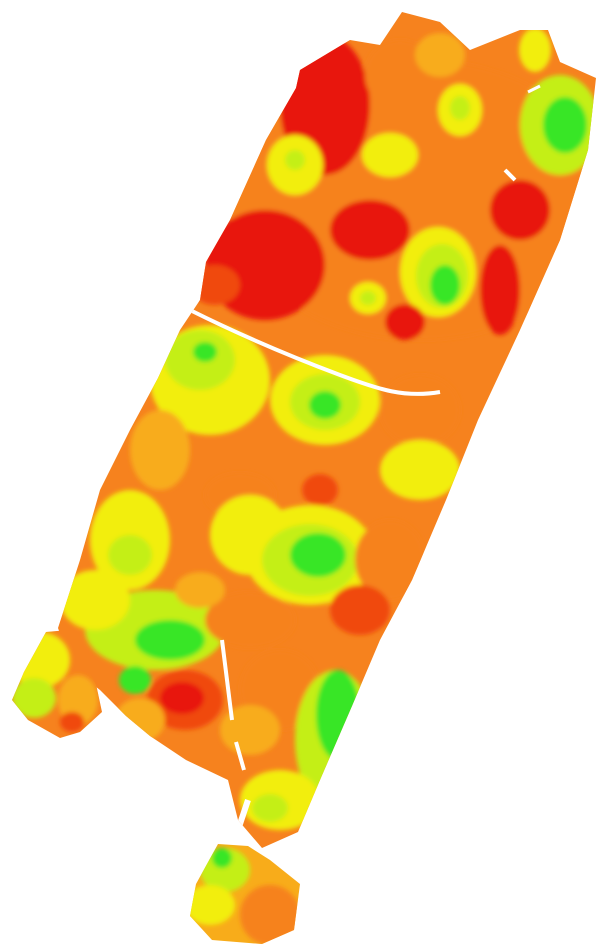 The width and height of the screenshot is (596, 944). What do you see at coordinates (440, 55) in the screenshot?
I see `zone-top-yellow` at bounding box center [440, 55].